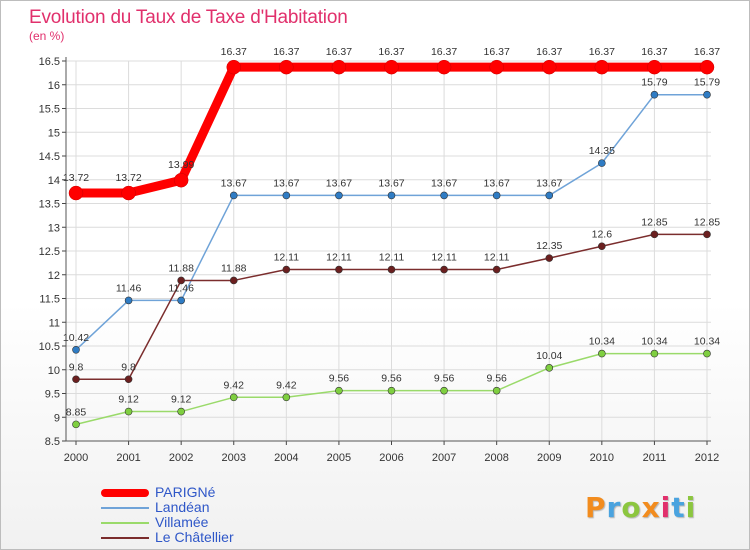 The height and width of the screenshot is (550, 750). I want to click on y-tick-label: 9, so click(57, 418).